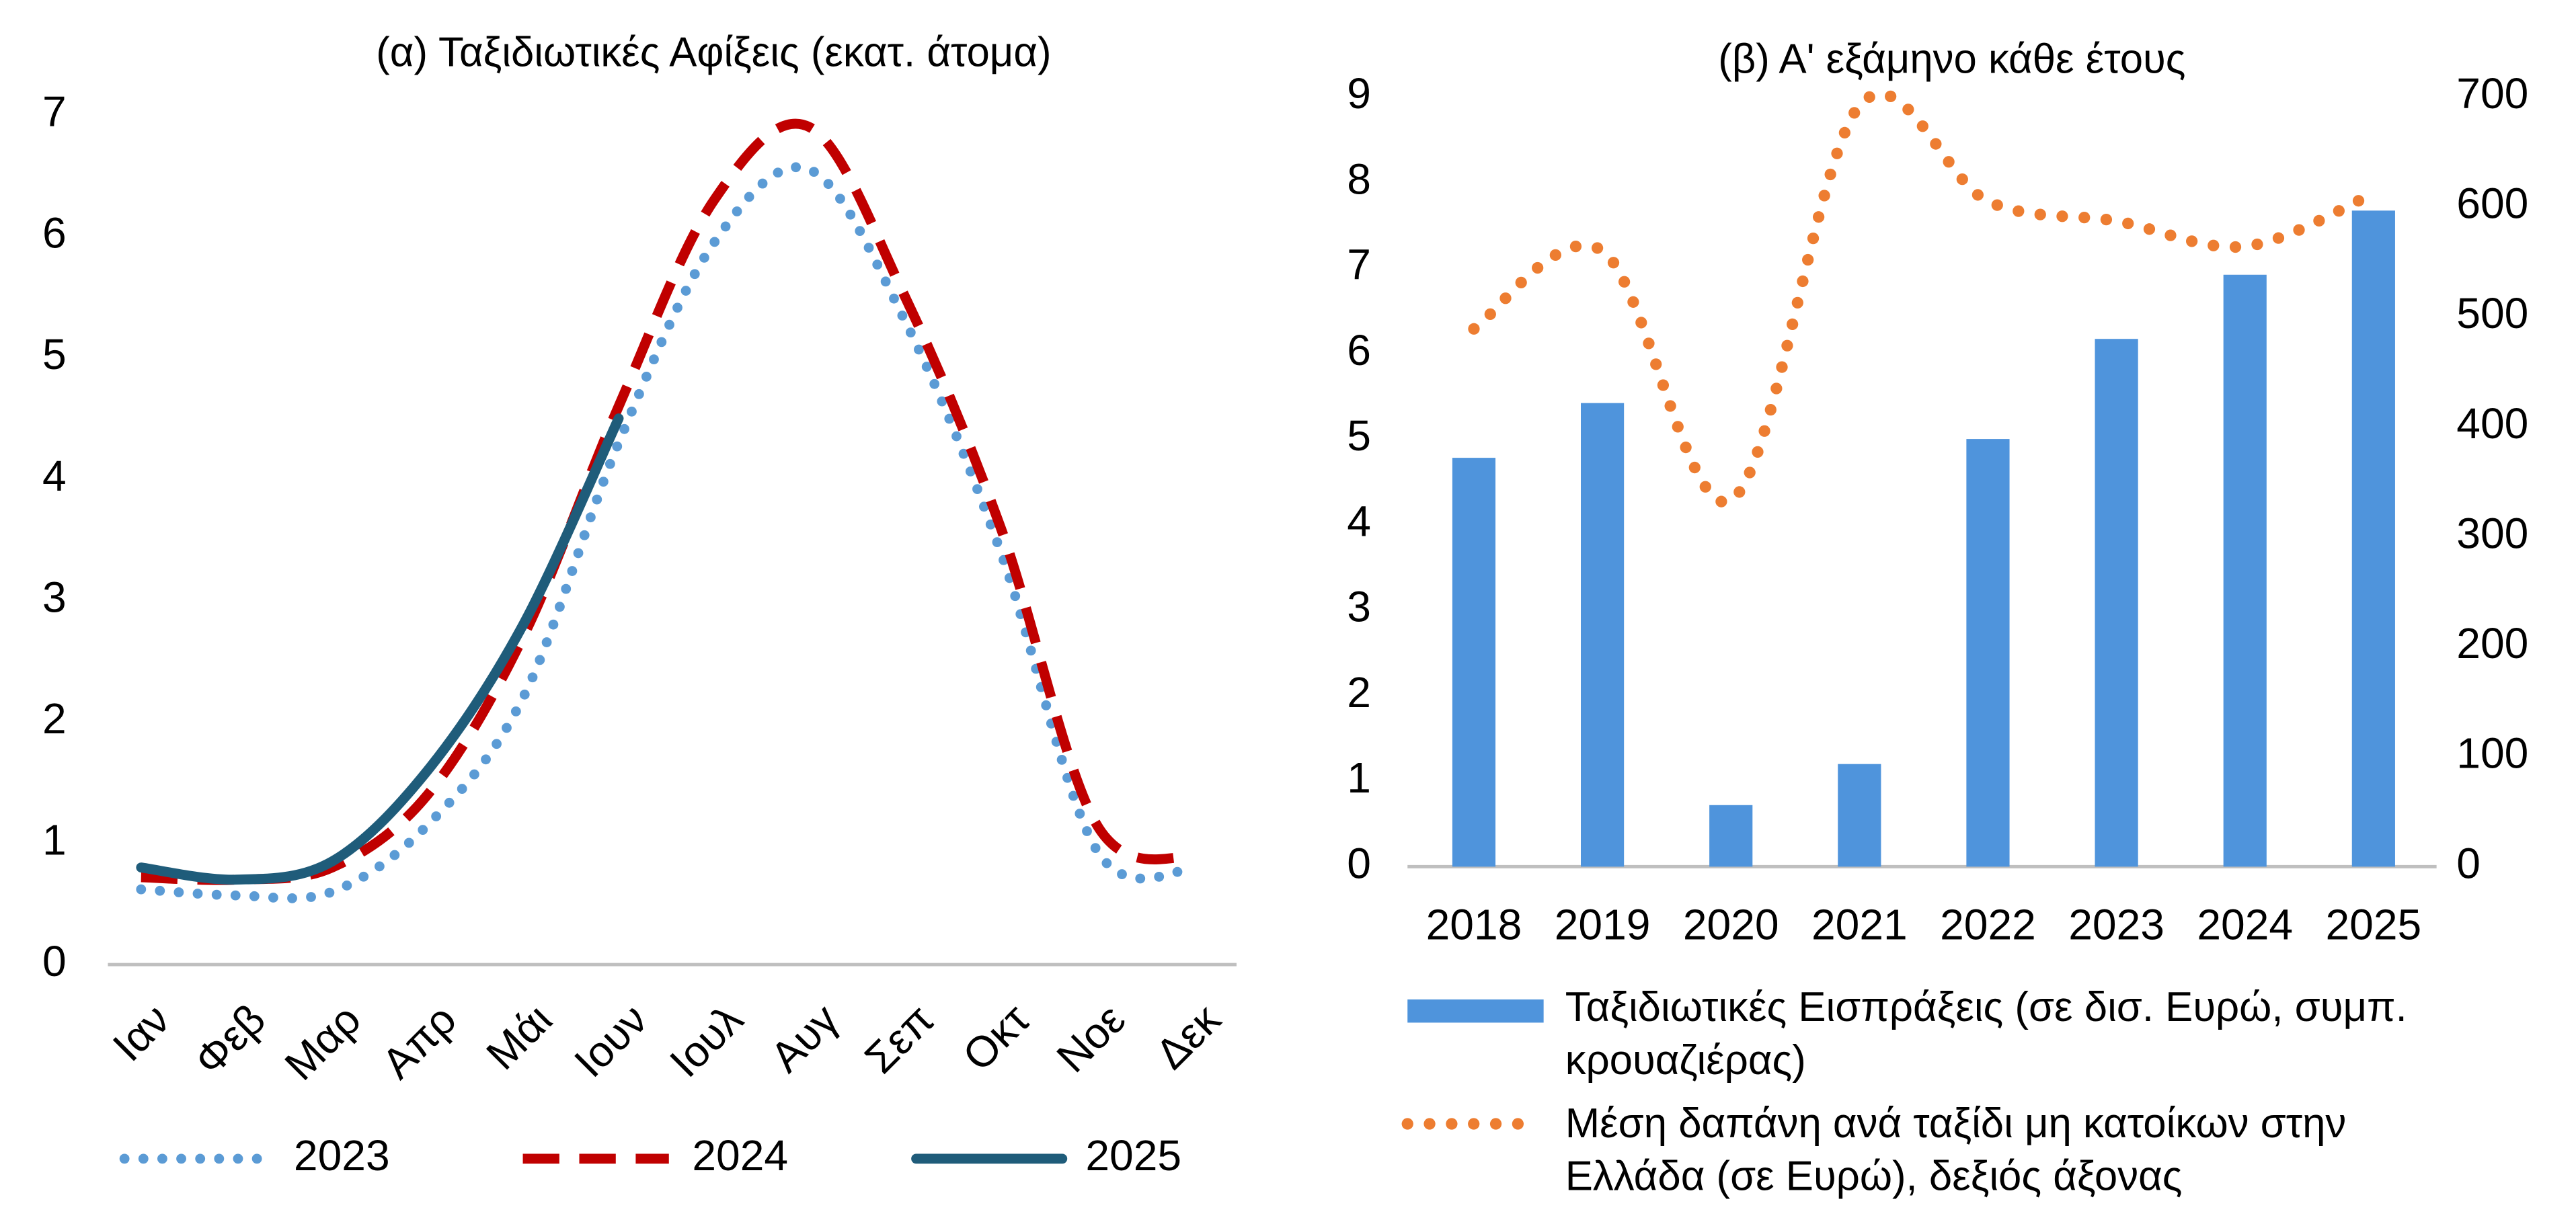 The width and height of the screenshot is (2576, 1224). Describe the element at coordinates (1731, 925) in the screenshot. I see `x-tick-label: 2020` at that location.